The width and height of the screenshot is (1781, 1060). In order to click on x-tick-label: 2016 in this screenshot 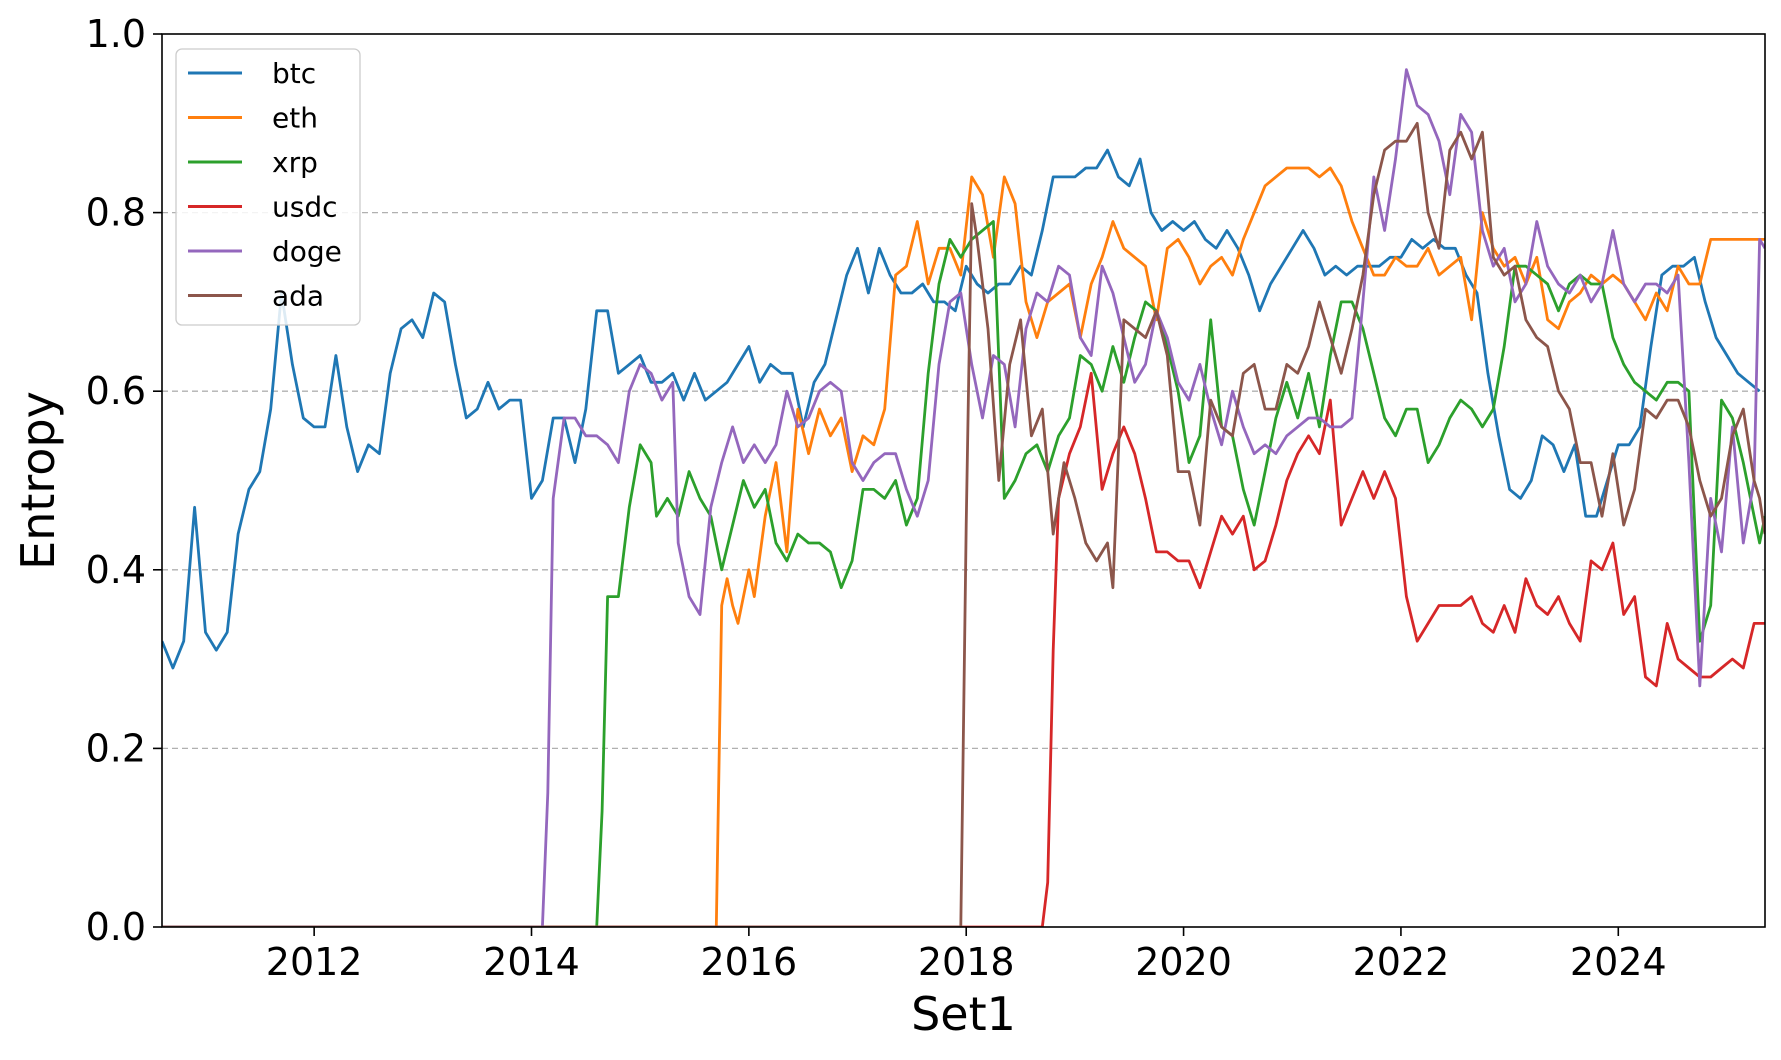, I will do `click(749, 962)`.